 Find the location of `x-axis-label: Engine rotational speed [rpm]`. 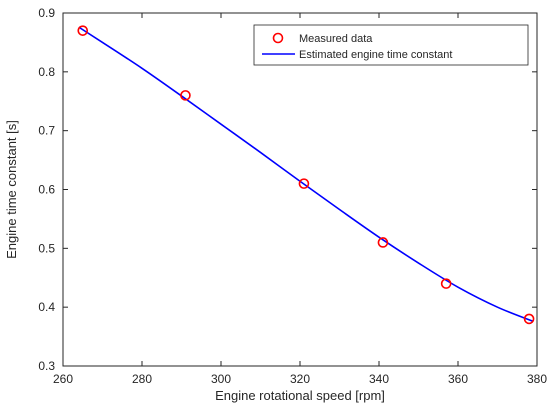

x-axis-label: Engine rotational speed [rpm] is located at coordinates (300, 395).